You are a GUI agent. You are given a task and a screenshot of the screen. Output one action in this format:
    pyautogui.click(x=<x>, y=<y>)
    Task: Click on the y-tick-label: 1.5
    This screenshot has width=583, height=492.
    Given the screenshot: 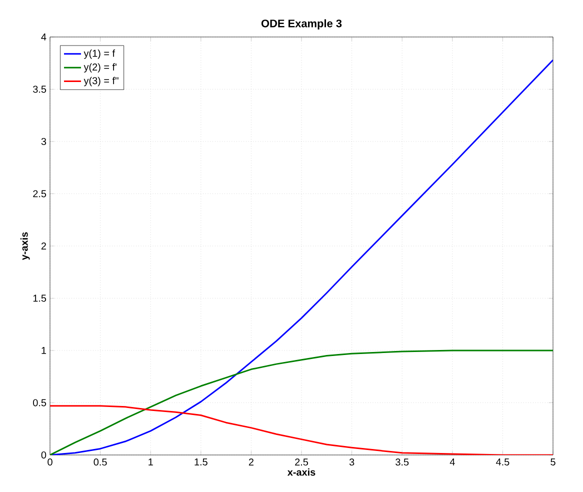 What is the action you would take?
    pyautogui.click(x=39, y=298)
    